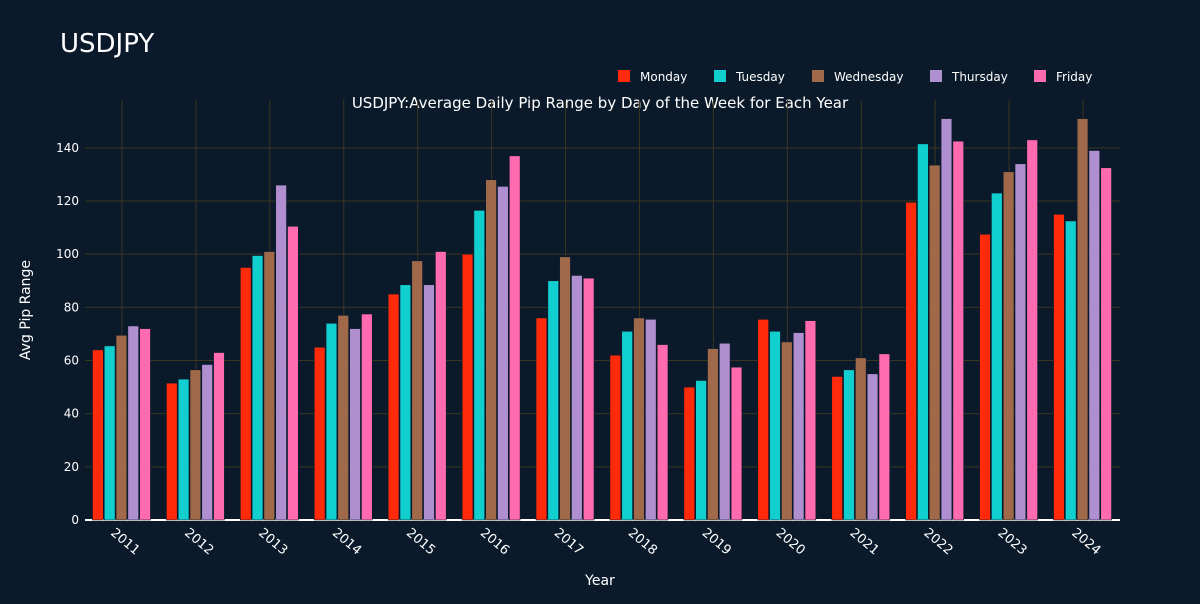 This screenshot has height=604, width=1200. I want to click on bar-wednesday-2024, so click(1082, 319).